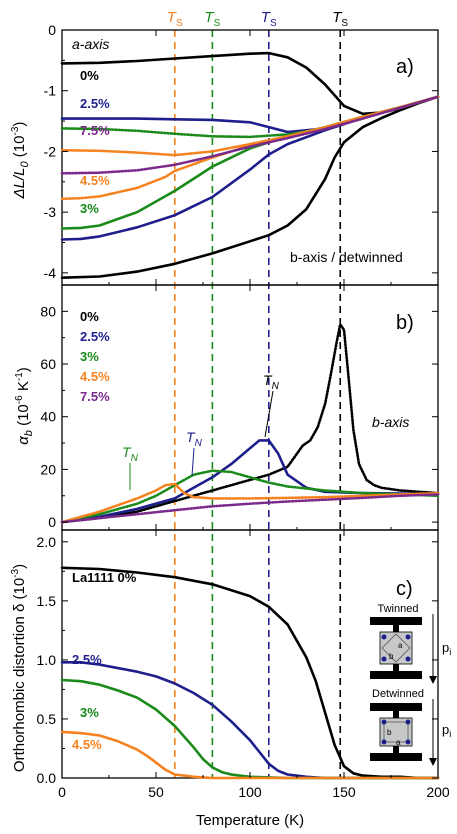 This screenshot has height=834, width=457. What do you see at coordinates (194, 439) in the screenshot?
I see `tn-label-2-5pct: TN` at bounding box center [194, 439].